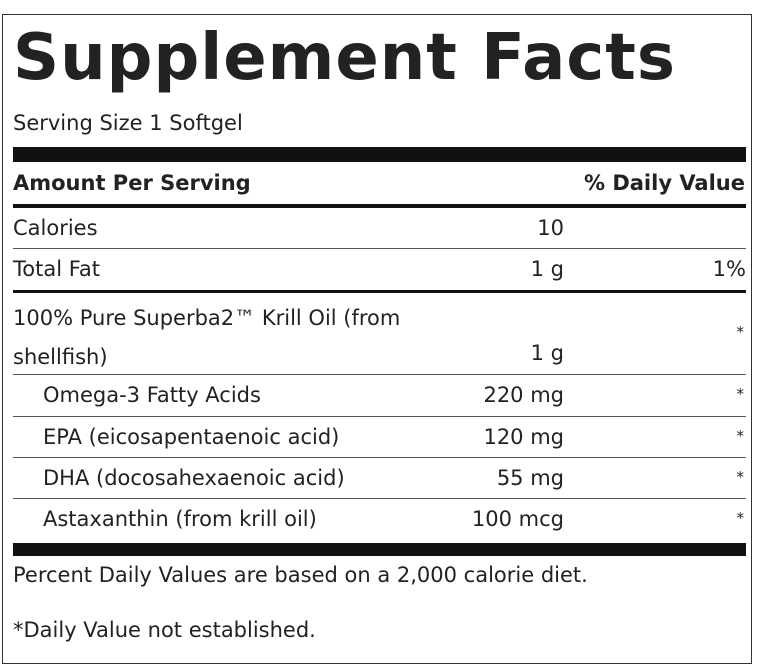 The height and width of the screenshot is (670, 761). Describe the element at coordinates (517, 519) in the screenshot. I see `amount: 100 mcg` at that location.